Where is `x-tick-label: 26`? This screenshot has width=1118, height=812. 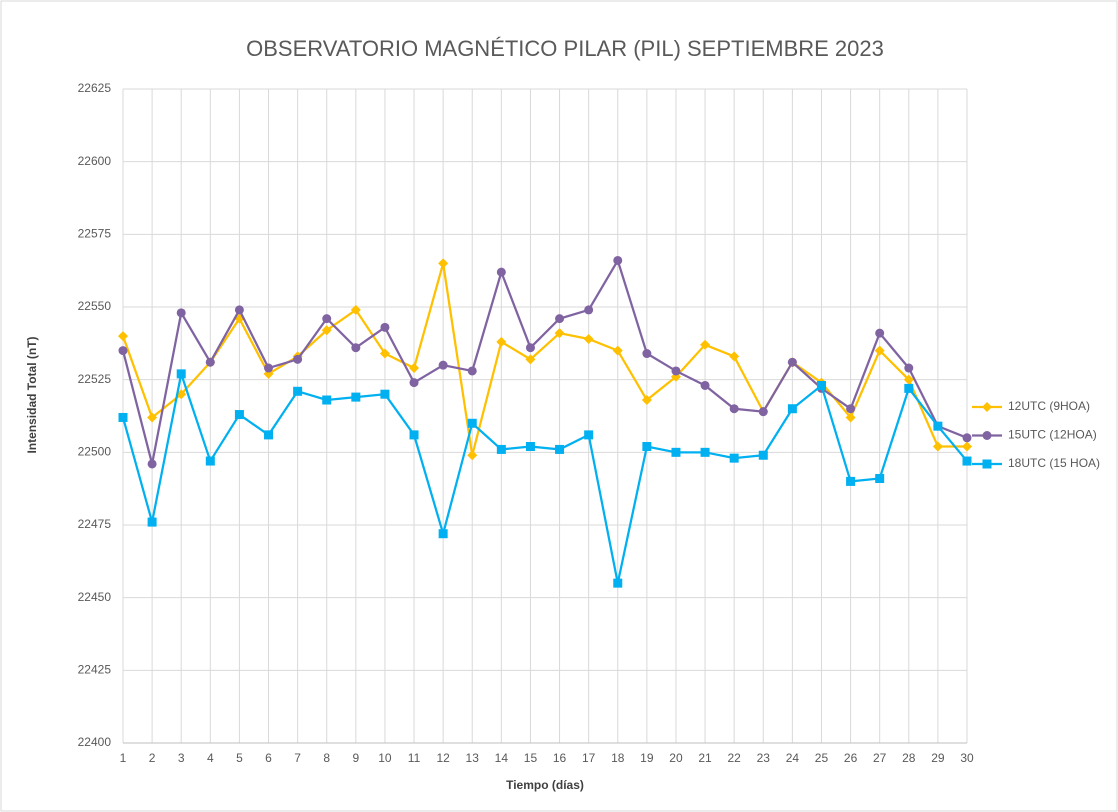 x-tick-label: 26 is located at coordinates (851, 758).